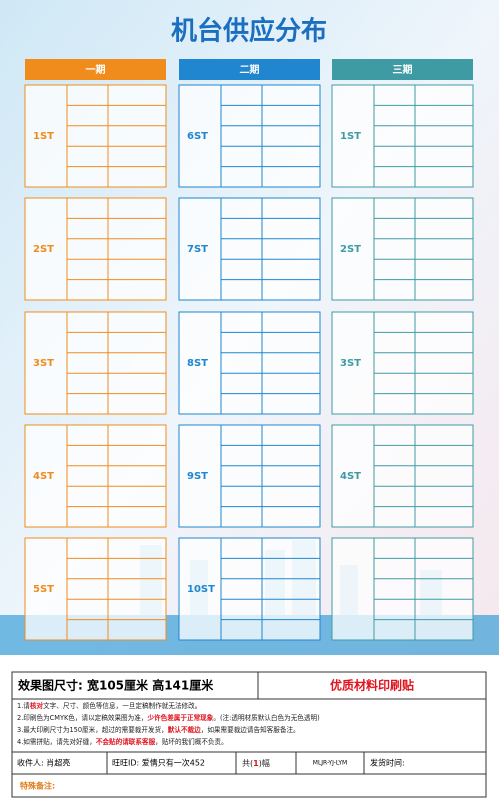 The width and height of the screenshot is (499, 802). Describe the element at coordinates (43, 763) in the screenshot. I see `recipient: 收件人: 肖超亮` at that location.